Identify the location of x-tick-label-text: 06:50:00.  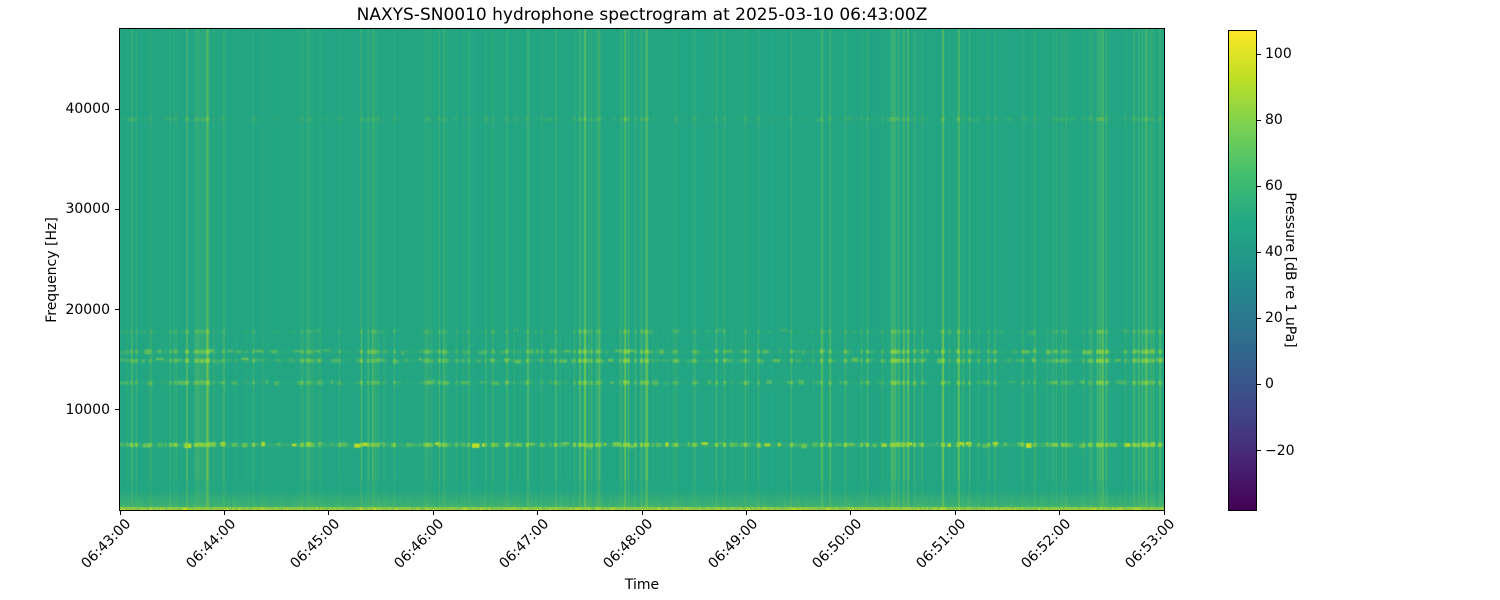
(837, 544).